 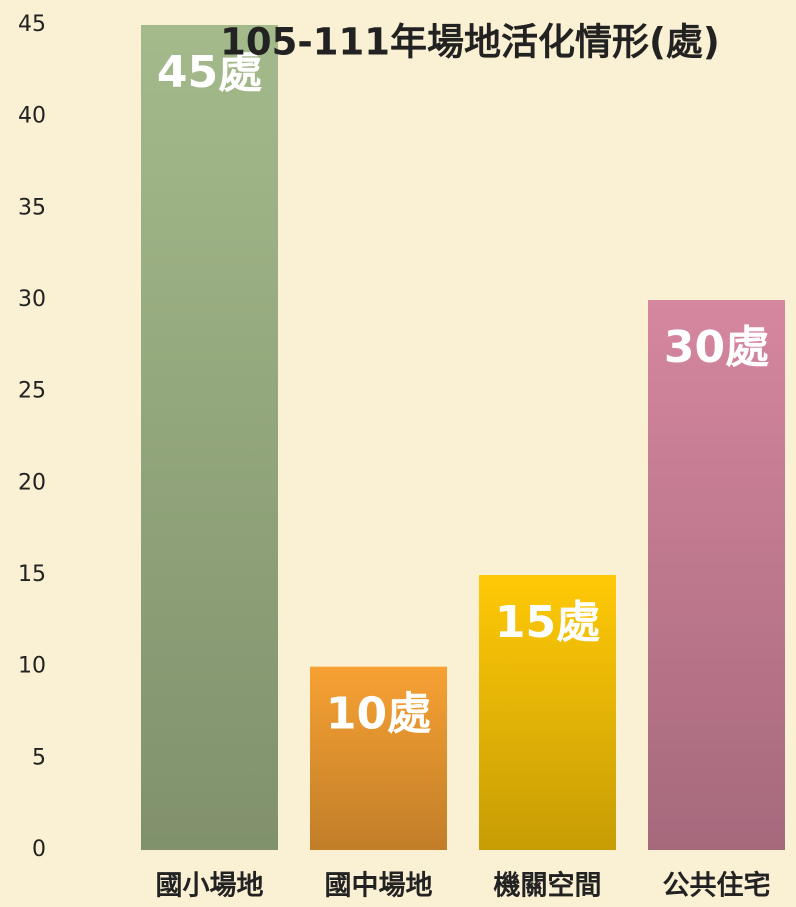 I want to click on y-tick-label: 0, so click(x=39, y=849).